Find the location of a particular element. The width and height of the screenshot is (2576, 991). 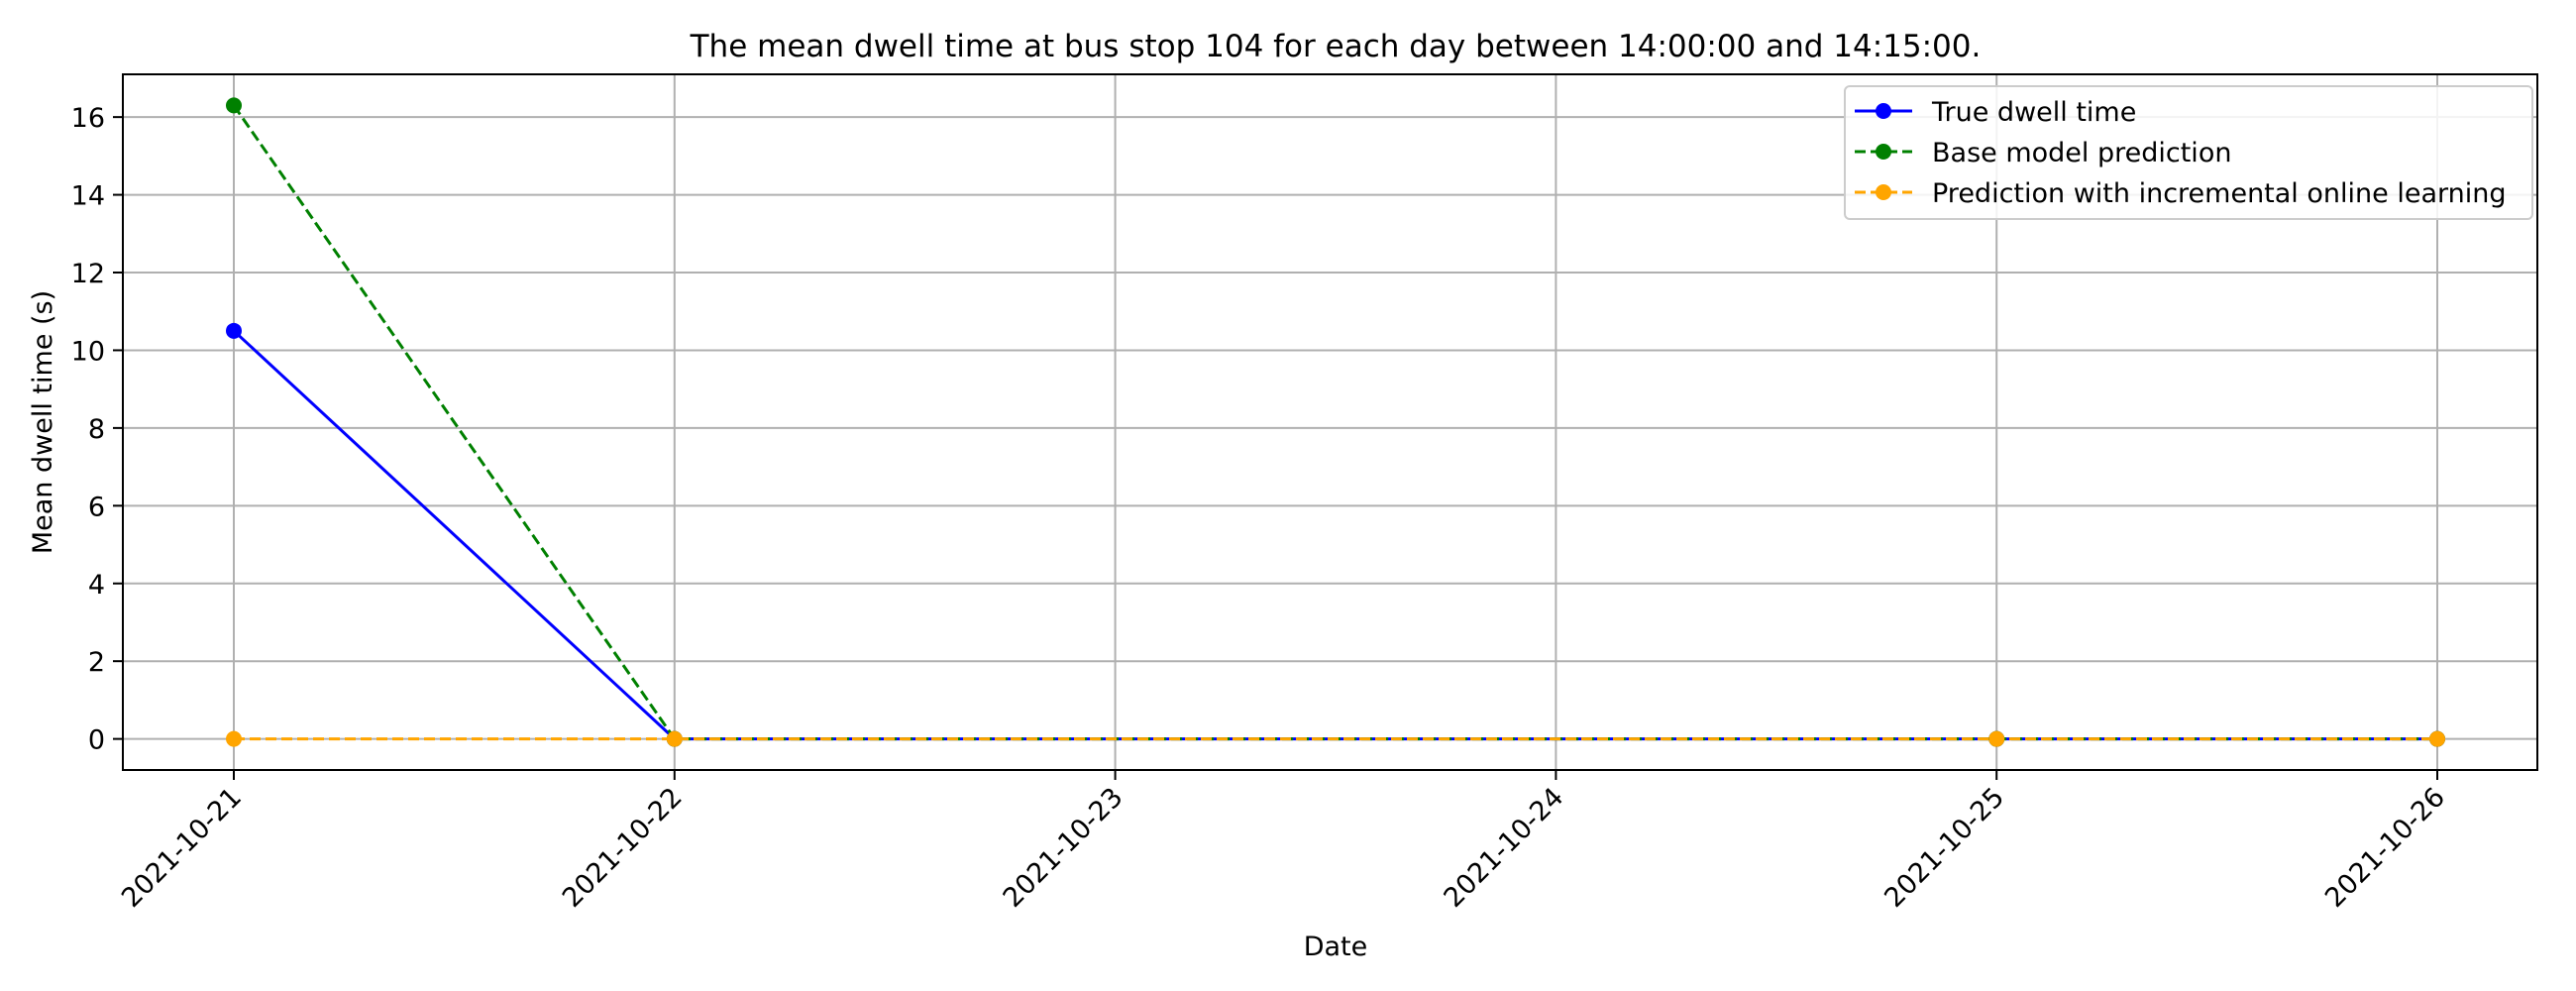

y-axis-label: Mean dwell time (s) is located at coordinates (43, 422).